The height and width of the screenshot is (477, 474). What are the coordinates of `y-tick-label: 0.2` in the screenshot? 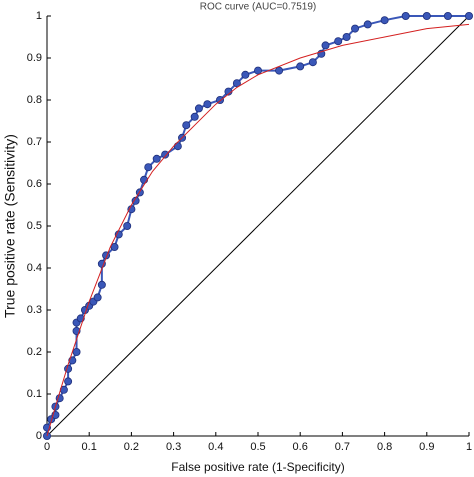 It's located at (34, 352).